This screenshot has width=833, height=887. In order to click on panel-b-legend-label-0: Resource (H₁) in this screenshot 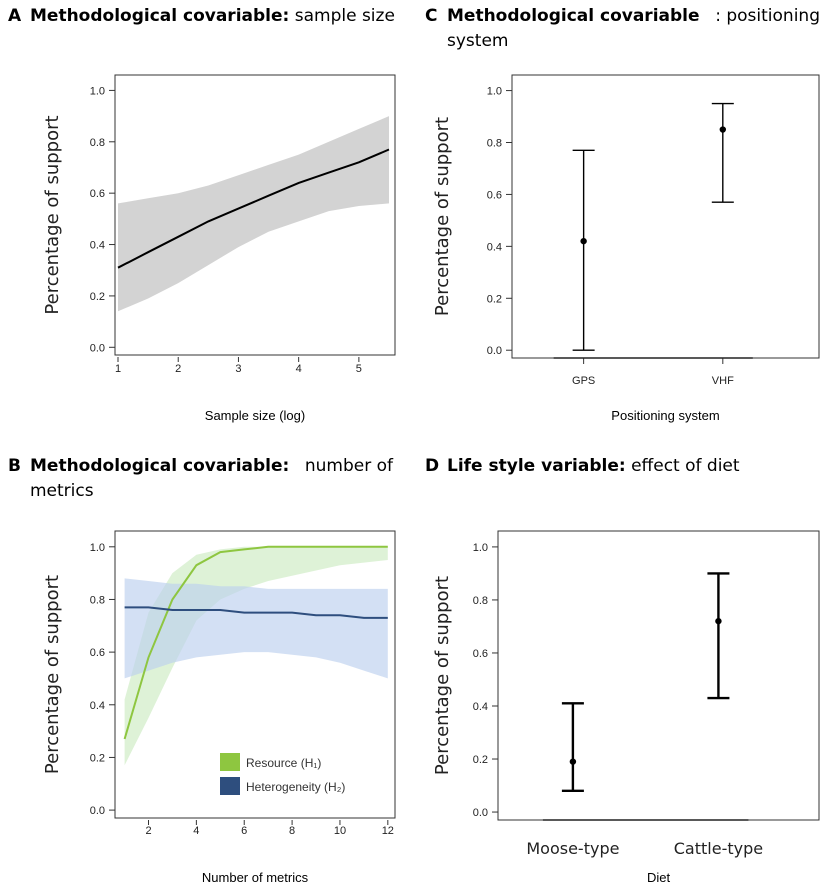, I will do `click(283, 763)`.